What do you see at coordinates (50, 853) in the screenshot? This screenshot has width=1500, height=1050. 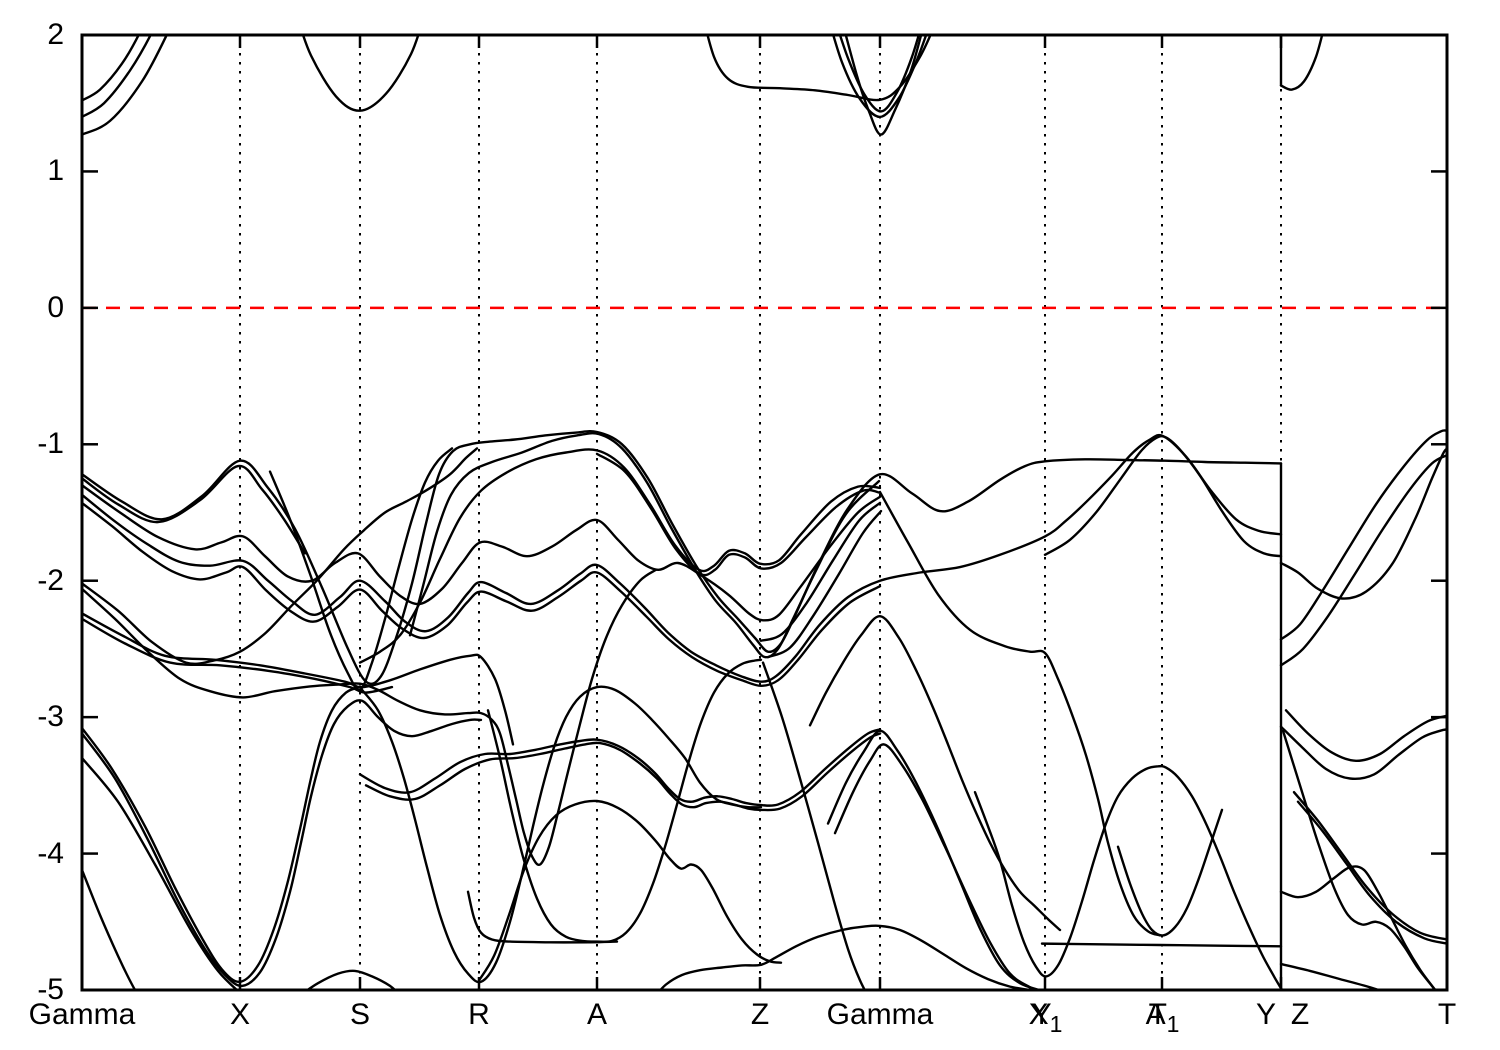 I see `energy-tick-label: -4` at bounding box center [50, 853].